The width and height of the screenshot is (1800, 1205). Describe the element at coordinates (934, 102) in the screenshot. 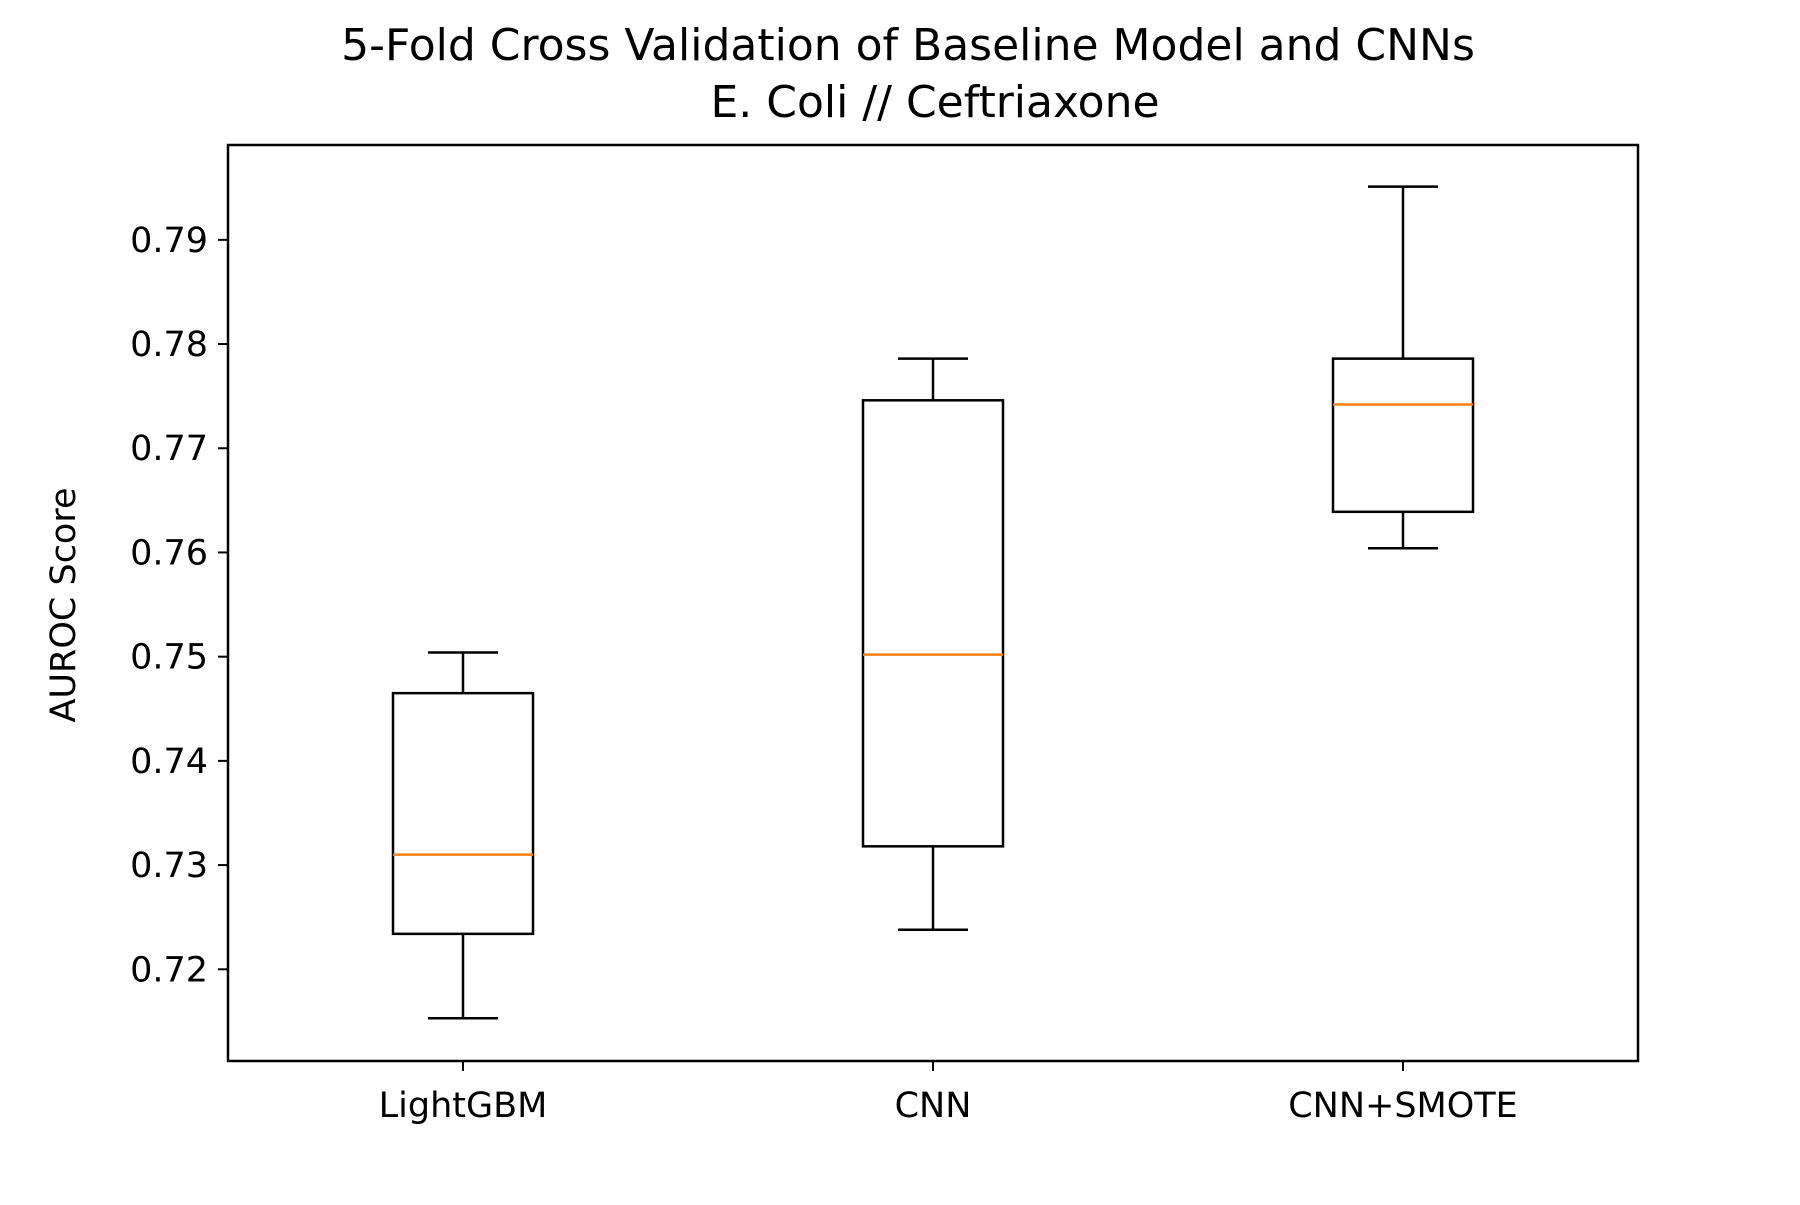

I see `chart-subtitle: E. Coli // Ceftriaxone` at that location.